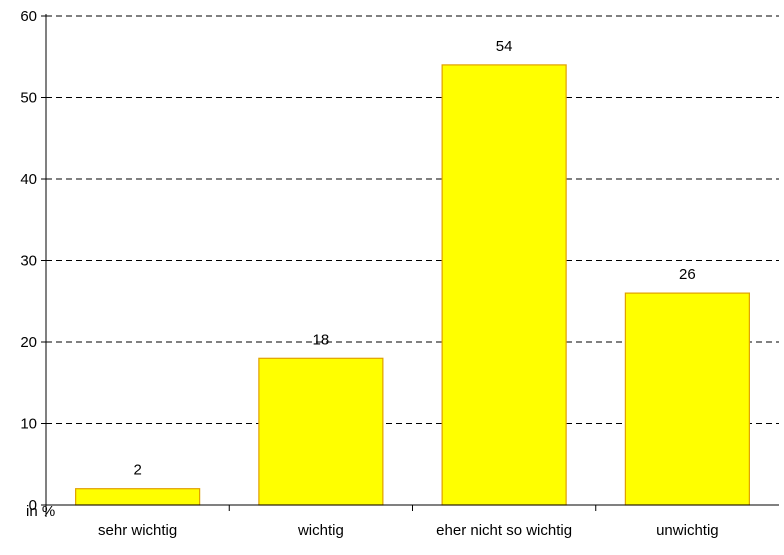 This screenshot has height=555, width=784. I want to click on y-tick-label: 20, so click(28, 342).